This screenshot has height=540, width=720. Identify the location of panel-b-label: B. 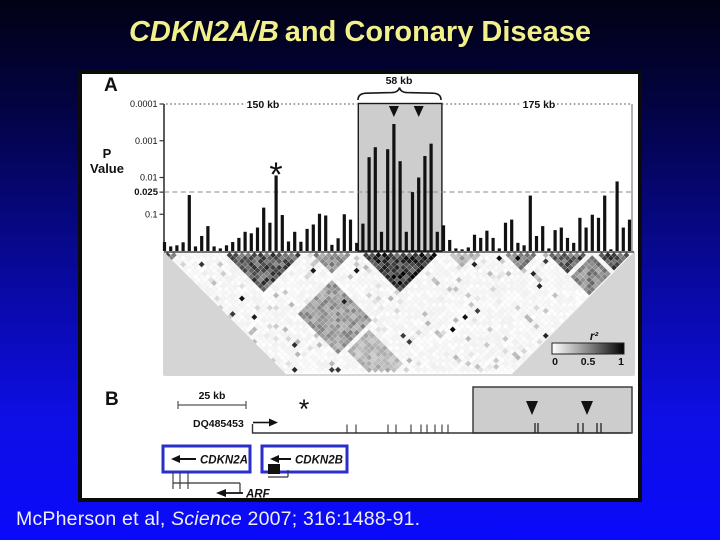
(112, 399).